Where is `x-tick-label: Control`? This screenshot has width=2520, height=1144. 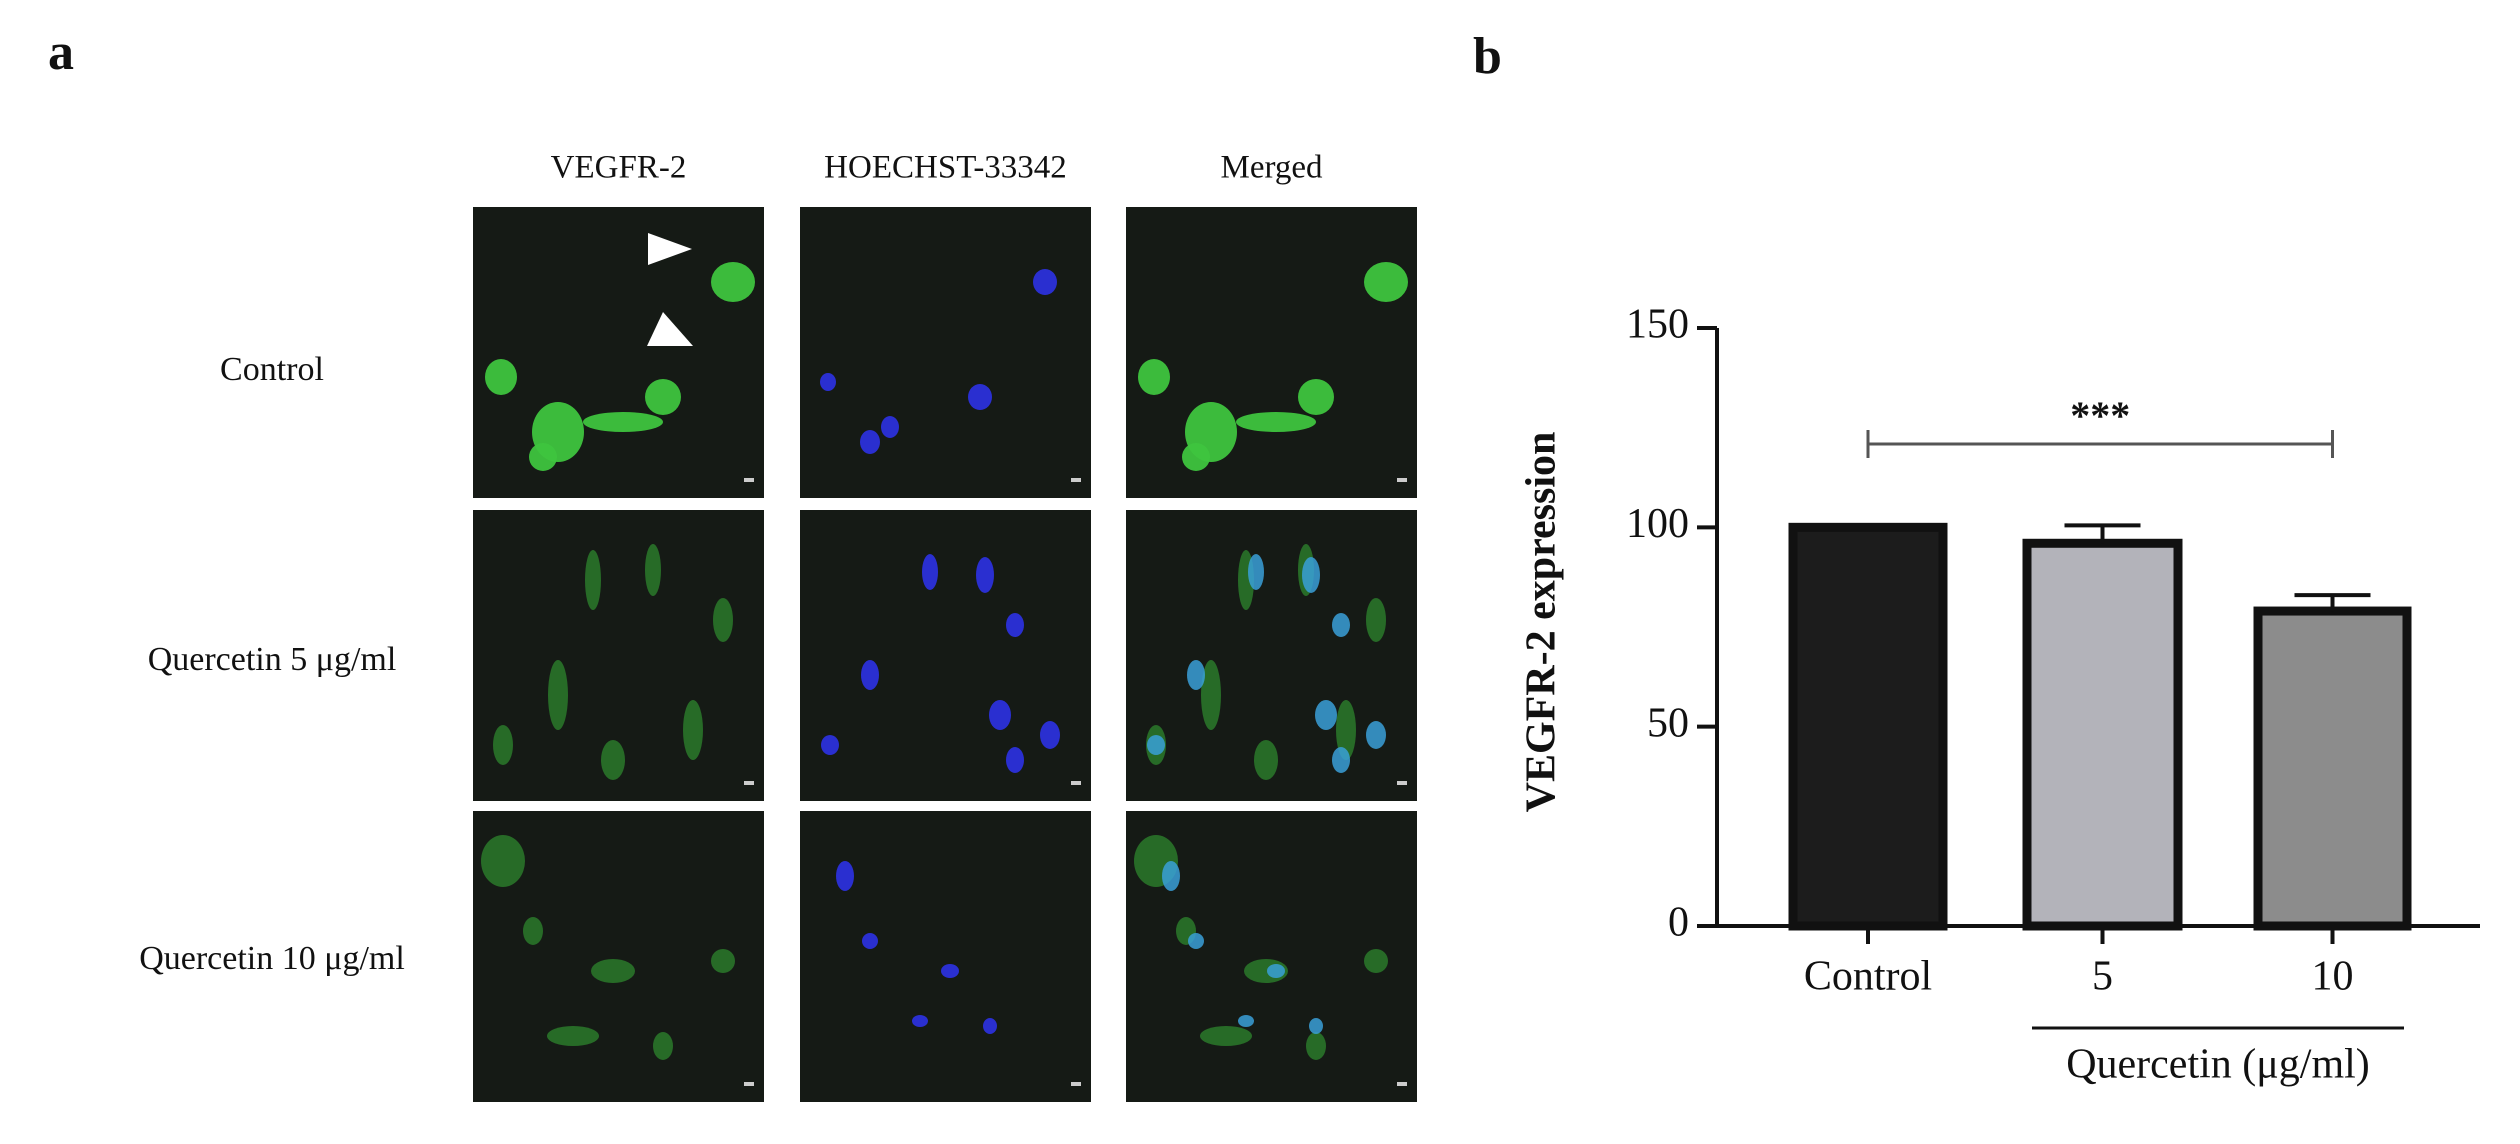 x-tick-label: Control is located at coordinates (1868, 977).